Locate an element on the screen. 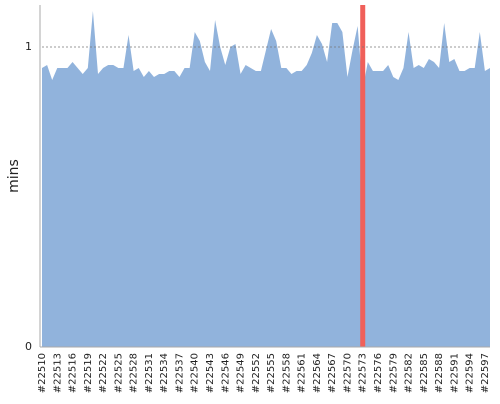 The image size is (500, 404). x-tick-label: #22525 is located at coordinates (118, 373).